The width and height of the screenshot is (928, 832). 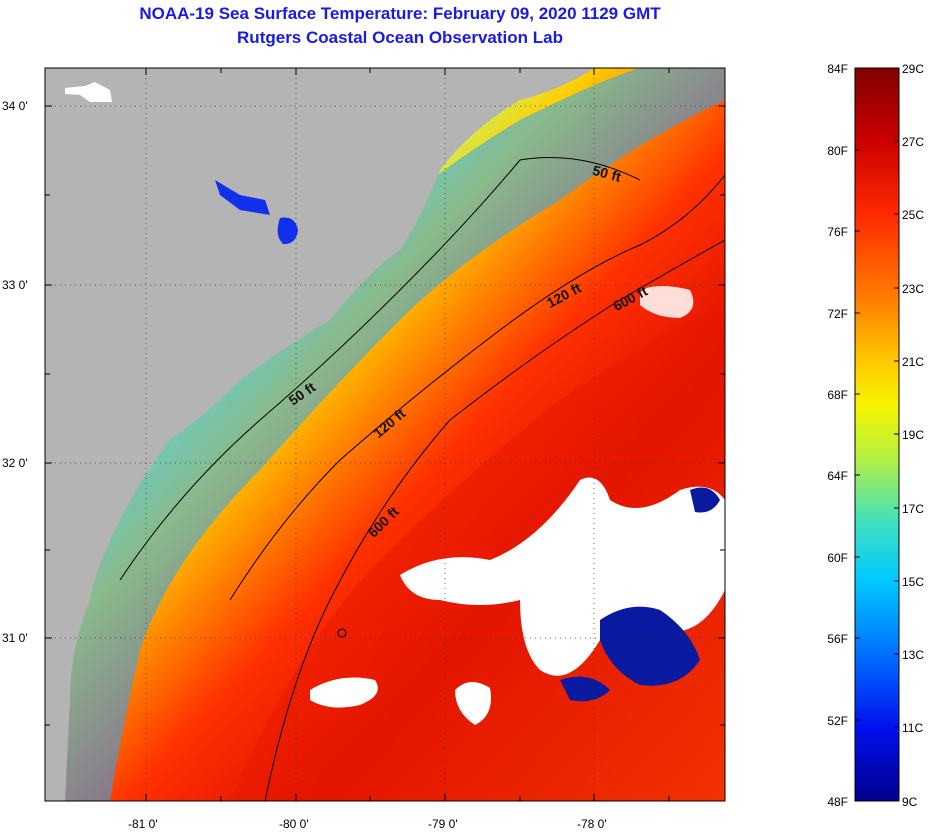 What do you see at coordinates (837, 558) in the screenshot?
I see `colorbar-label-f: 60F` at bounding box center [837, 558].